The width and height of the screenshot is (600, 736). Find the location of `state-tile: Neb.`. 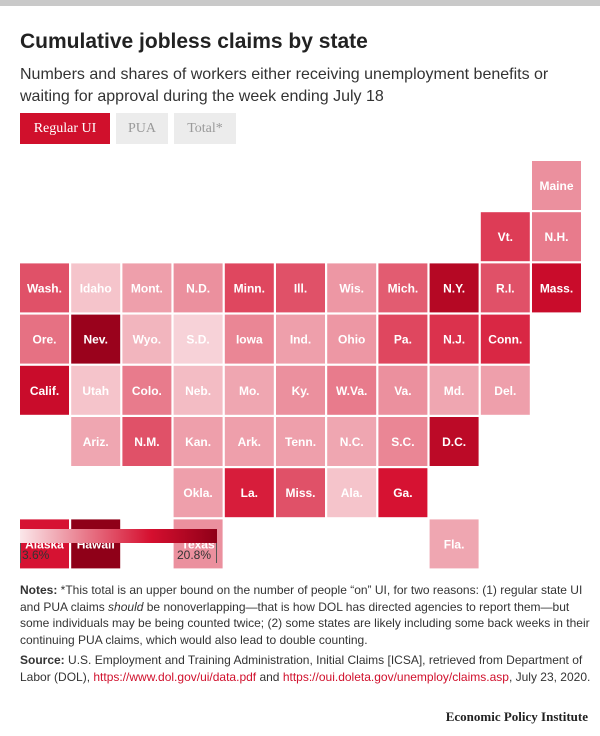

state-tile: Neb. is located at coordinates (198, 390).